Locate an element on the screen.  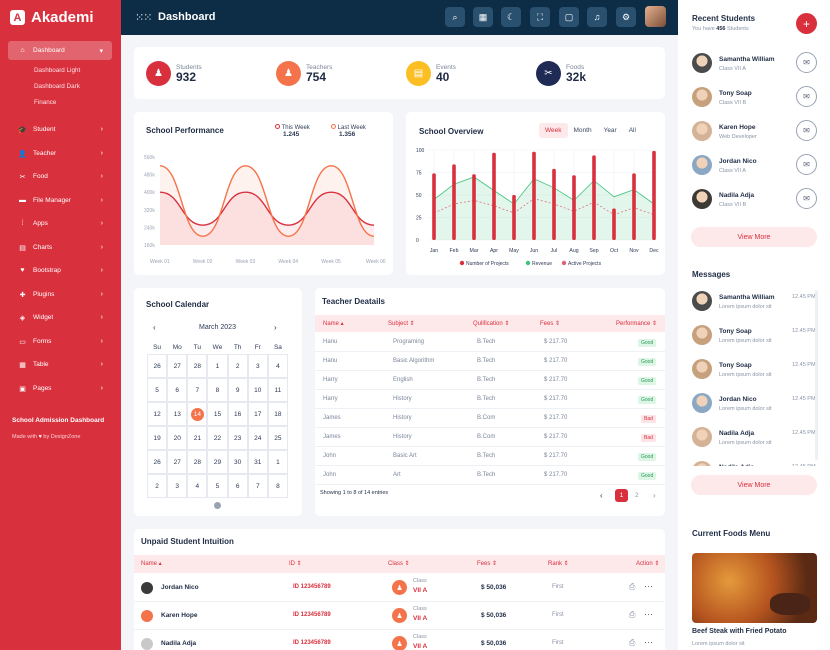
add-student-button: + is located at coordinates (806, 23).